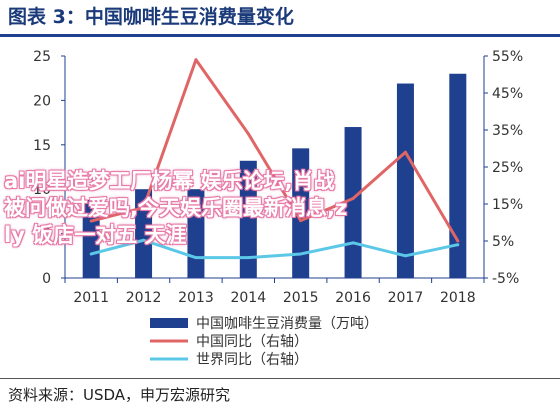  I want to click on left-axis-tick-label: 0, so click(46, 279).